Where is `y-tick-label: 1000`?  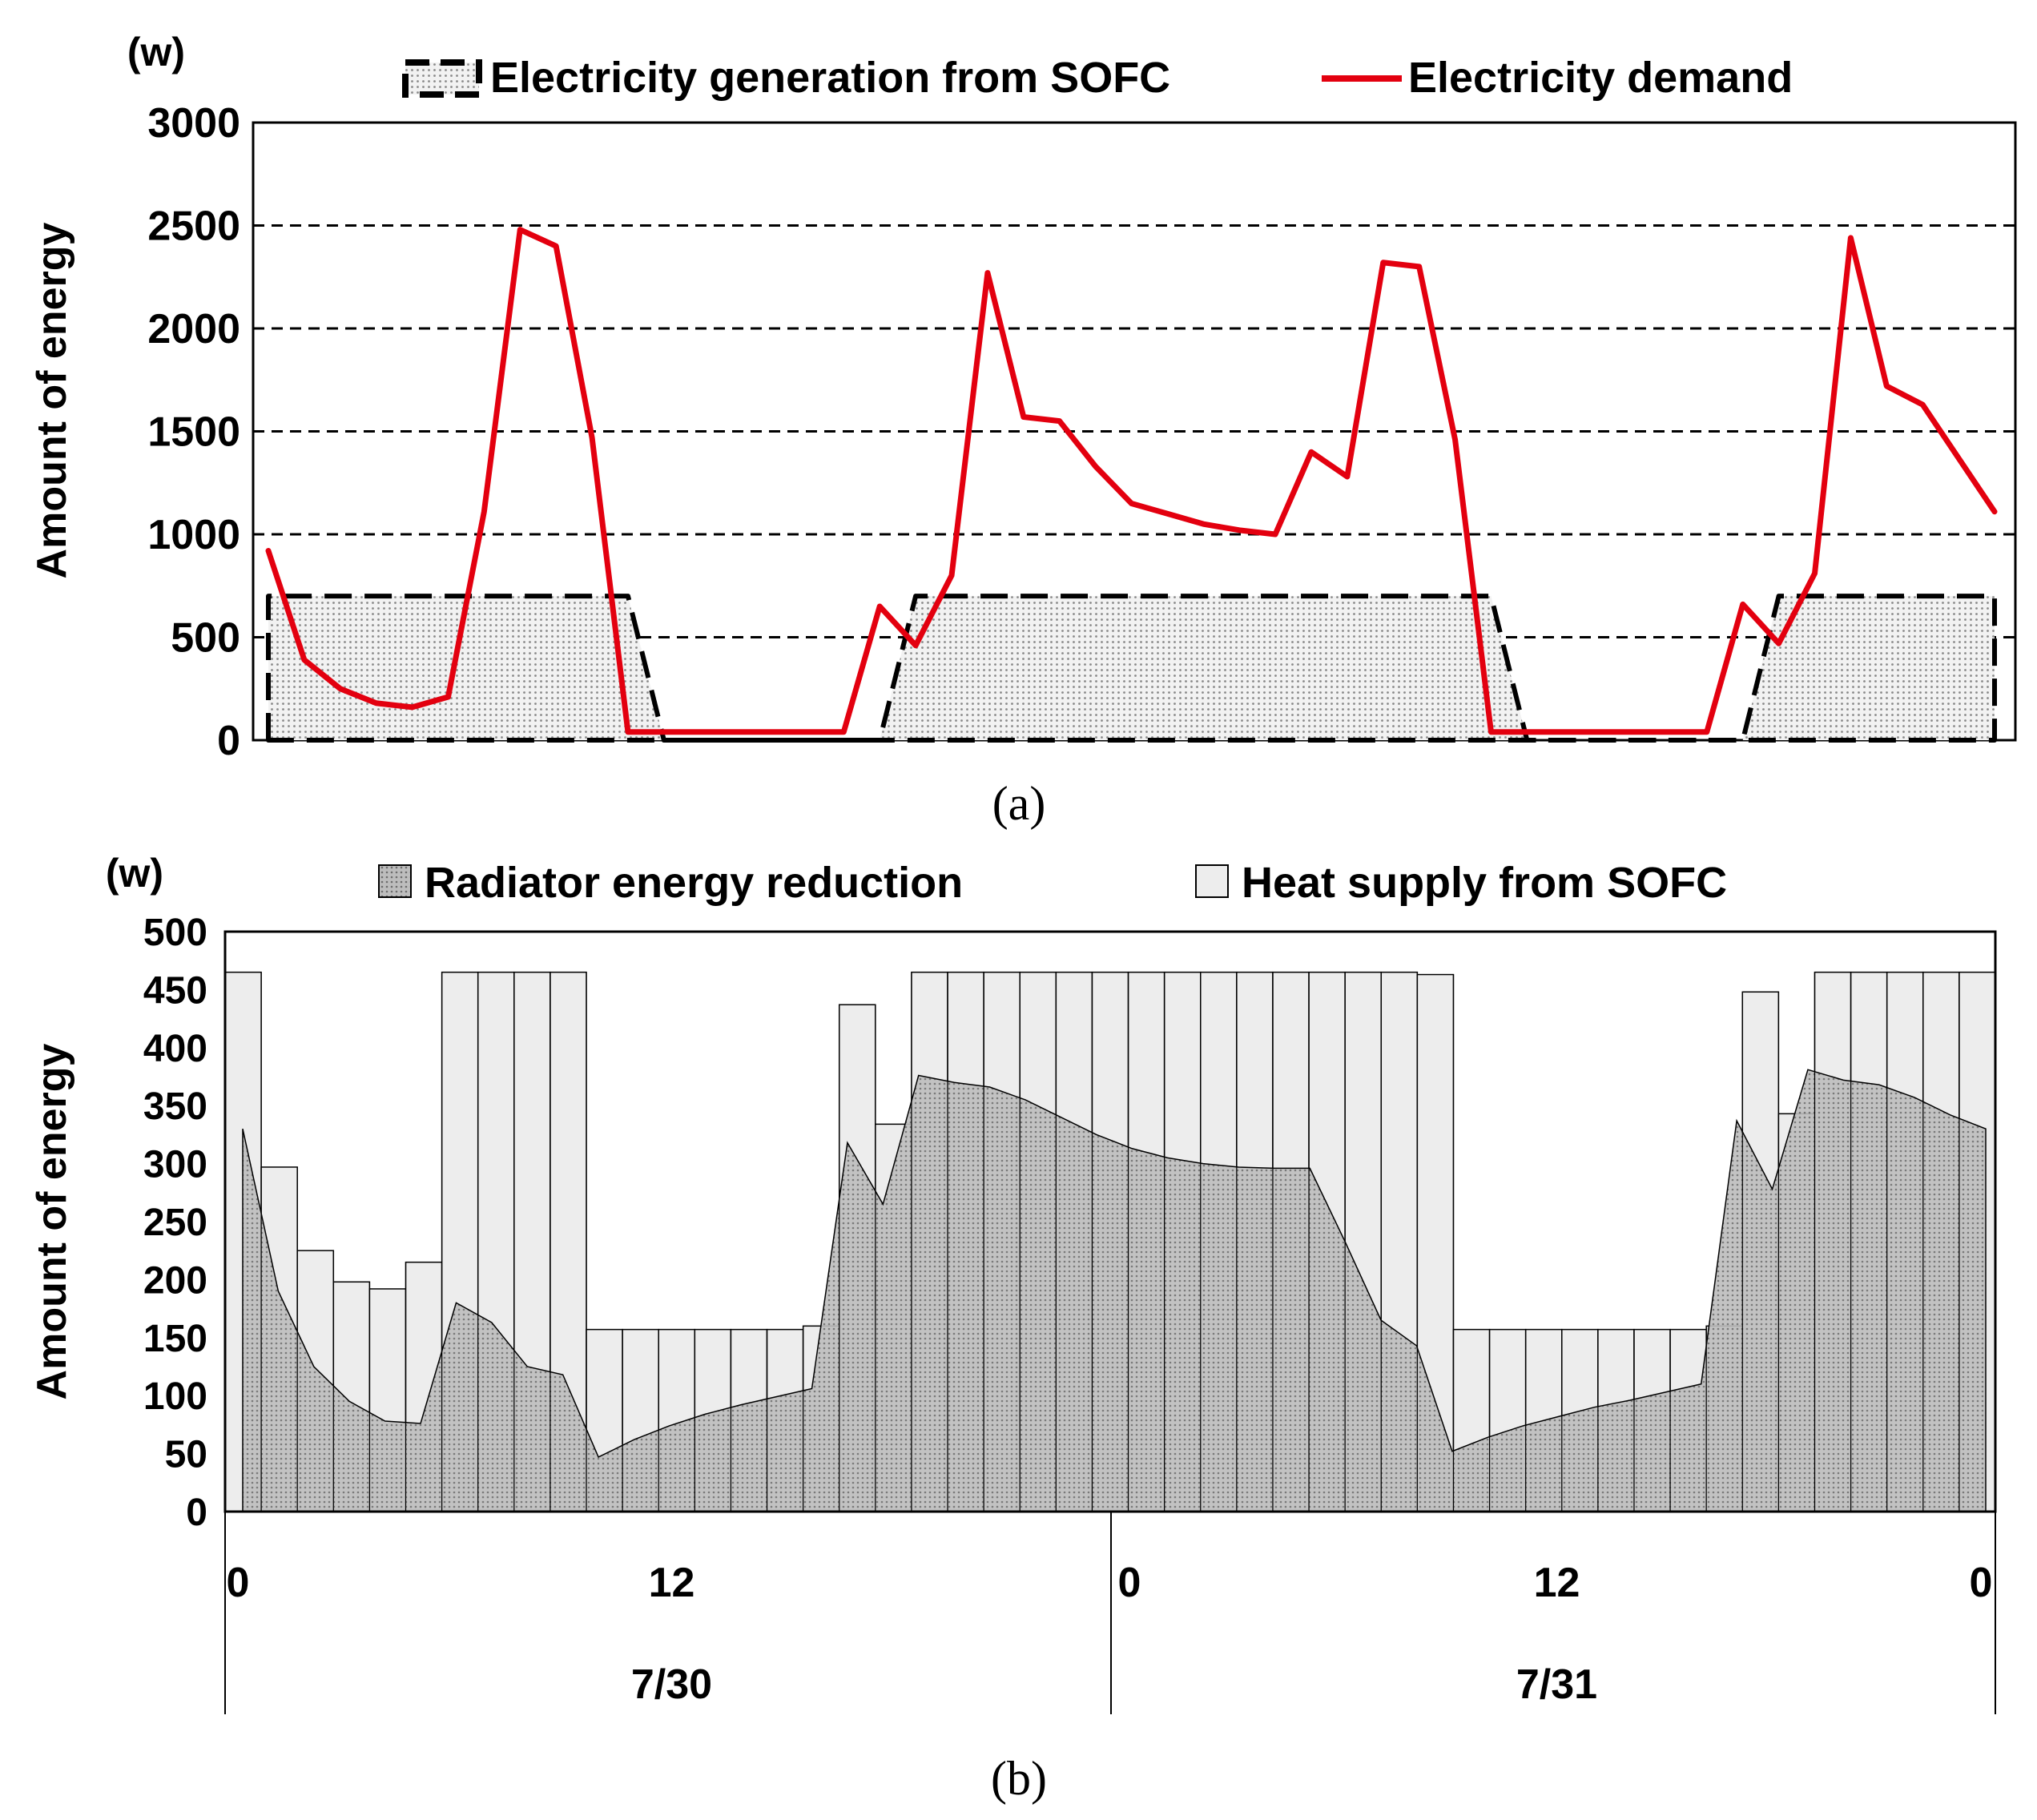
y-tick-label: 1000 is located at coordinates (193, 535).